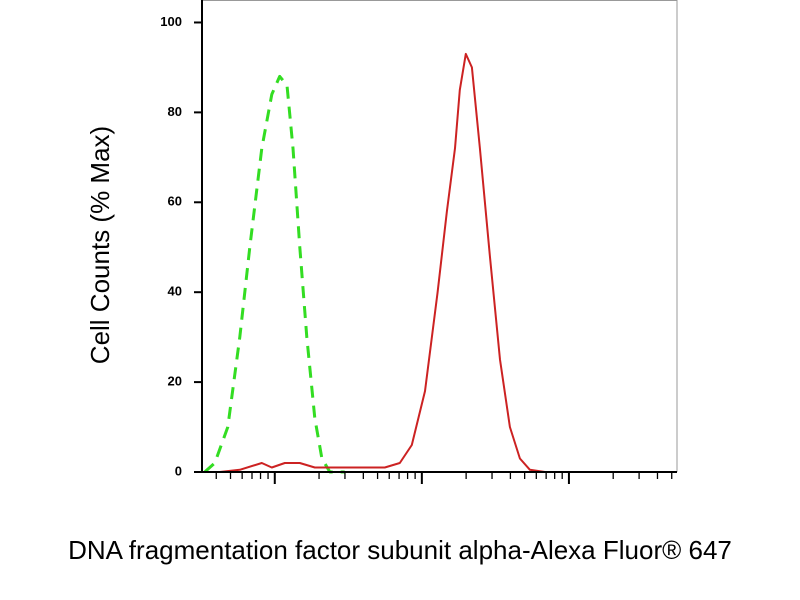 The image size is (800, 600). I want to click on y-axis-label: Cell Counts (% Max), so click(100, 245).